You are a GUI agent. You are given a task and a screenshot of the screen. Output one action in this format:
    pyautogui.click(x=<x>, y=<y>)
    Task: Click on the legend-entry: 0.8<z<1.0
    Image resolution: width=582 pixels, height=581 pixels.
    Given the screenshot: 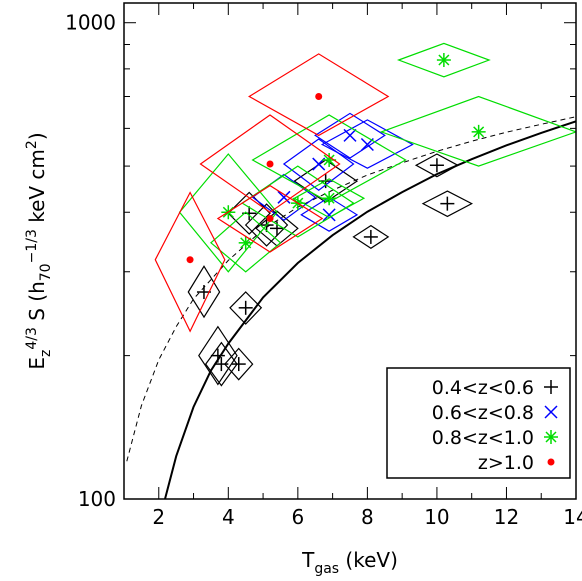 What is the action you would take?
    pyautogui.click(x=495, y=438)
    